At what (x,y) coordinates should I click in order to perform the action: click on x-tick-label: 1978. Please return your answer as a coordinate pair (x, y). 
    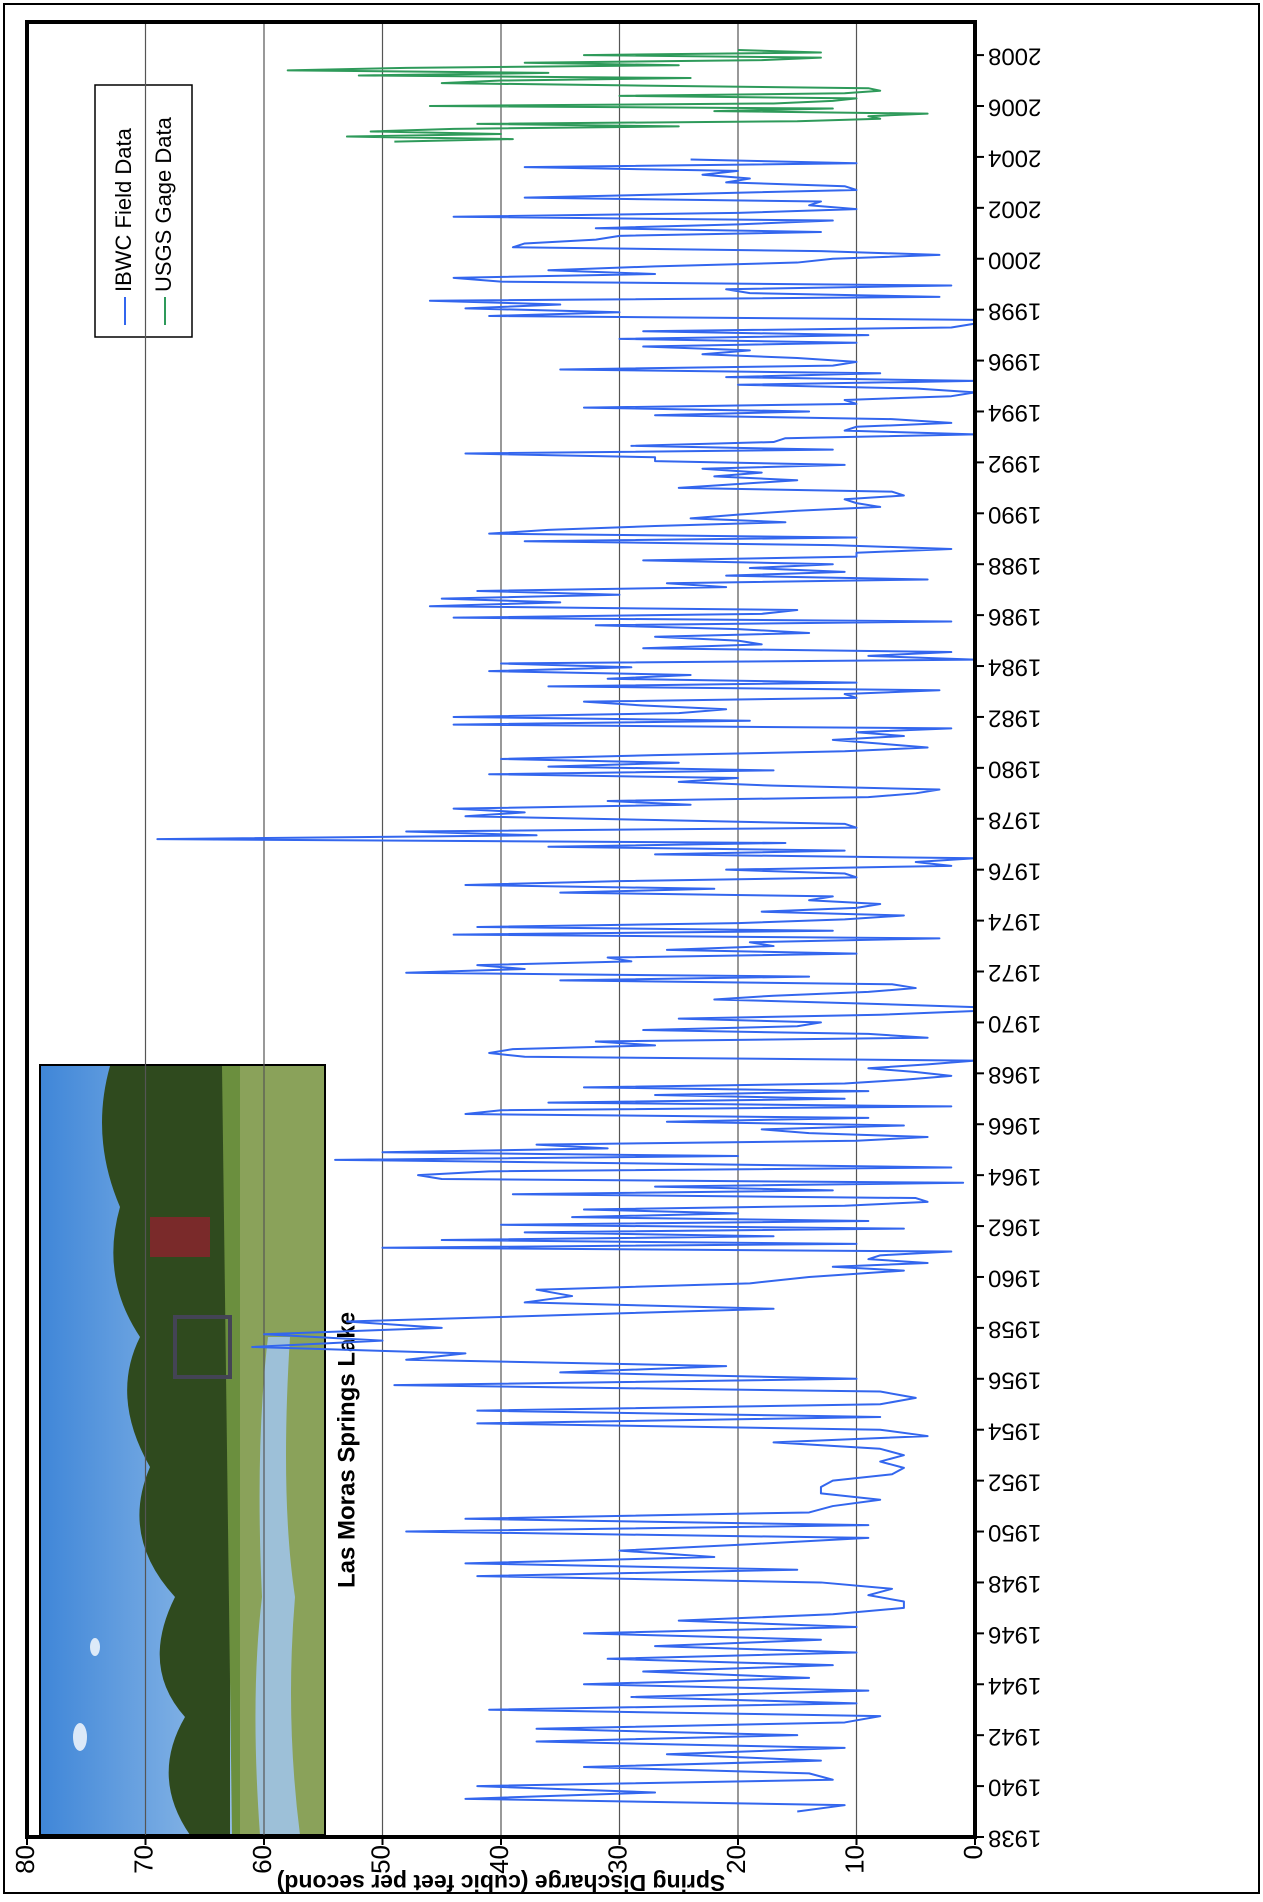
    Looking at the image, I should click on (1014, 819).